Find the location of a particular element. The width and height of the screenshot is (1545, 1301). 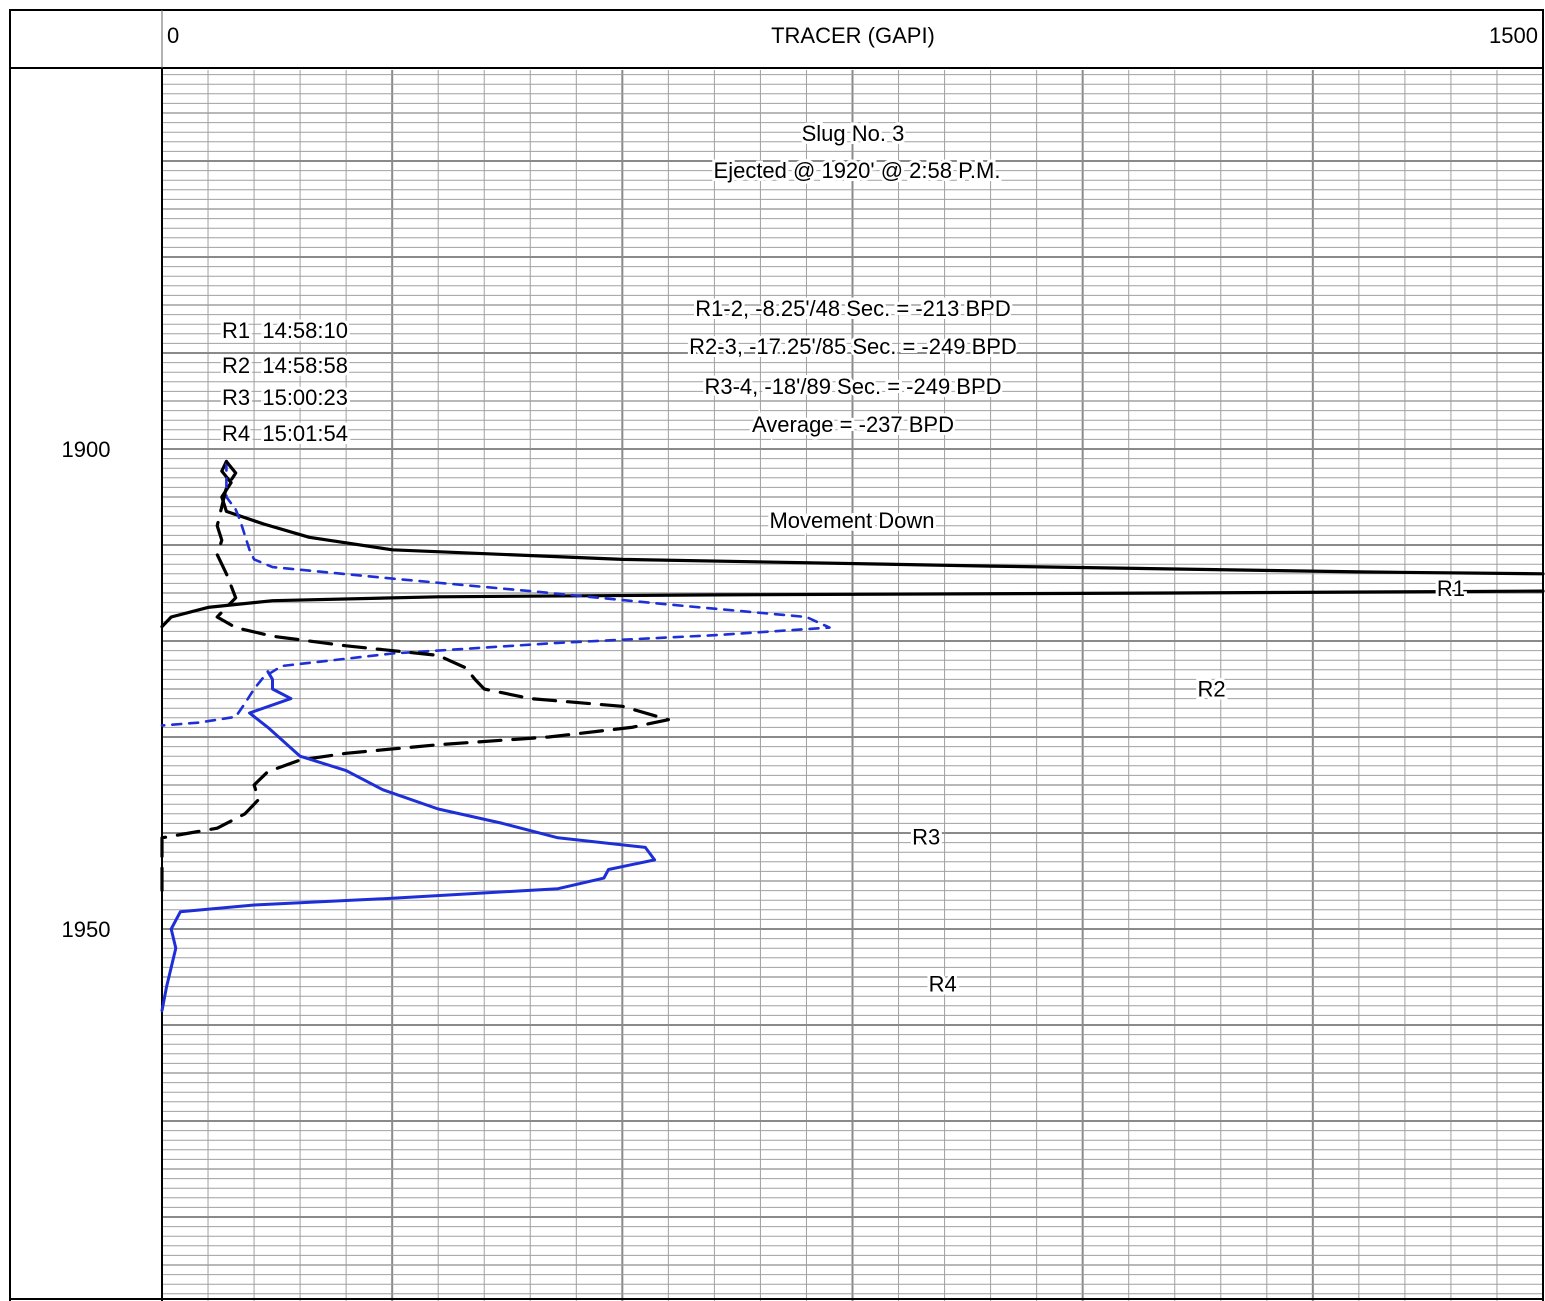

curve-label-r4: R4 is located at coordinates (943, 983).